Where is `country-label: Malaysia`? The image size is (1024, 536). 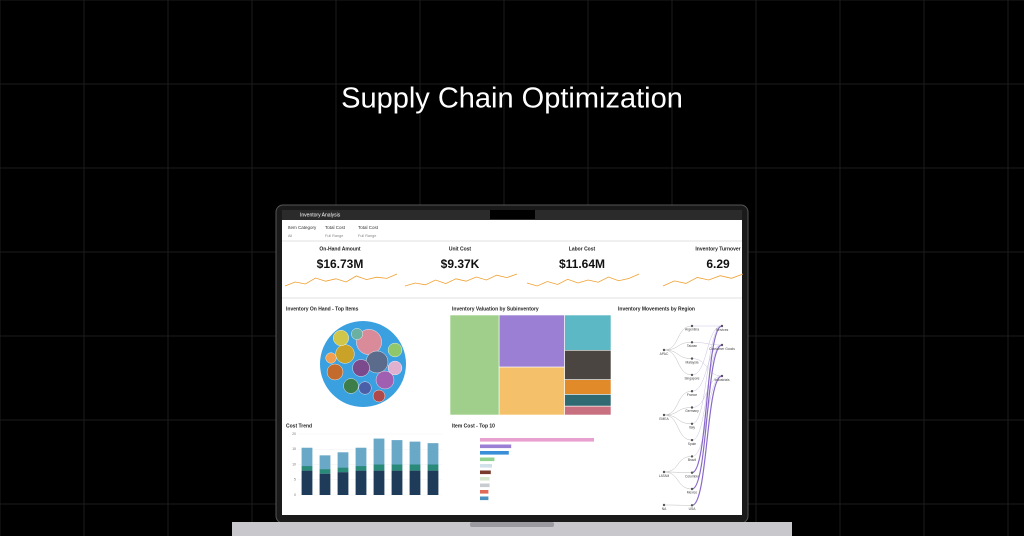
country-label: Malaysia is located at coordinates (691, 362).